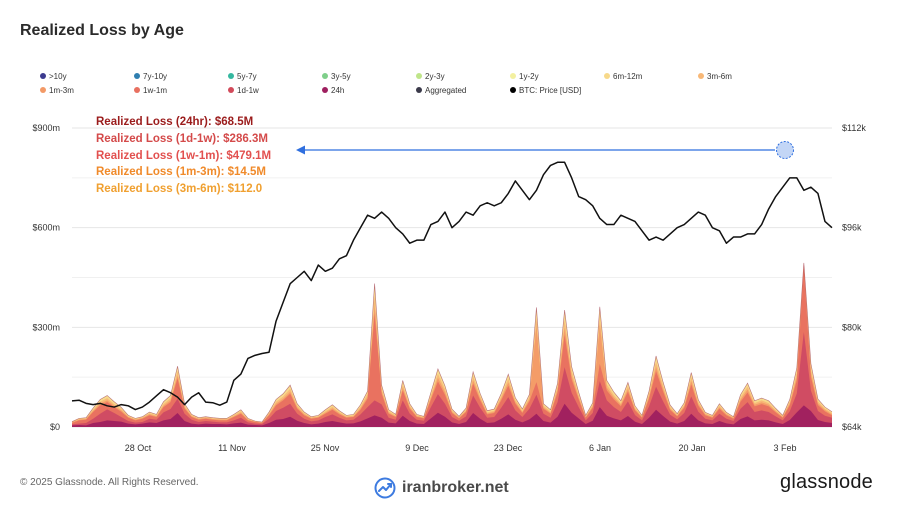 Image resolution: width=900 pixels, height=506 pixels. What do you see at coordinates (87, 90) in the screenshot?
I see `legend-item-1m-3m: 1m-3m` at bounding box center [87, 90].